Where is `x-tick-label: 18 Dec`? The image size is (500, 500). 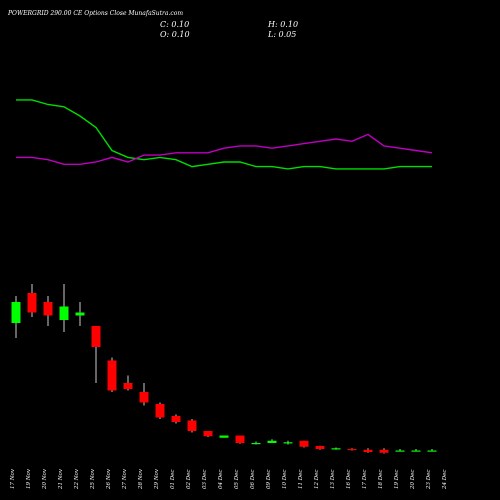
x-tick-label: 18 Dec is located at coordinates (381, 480).